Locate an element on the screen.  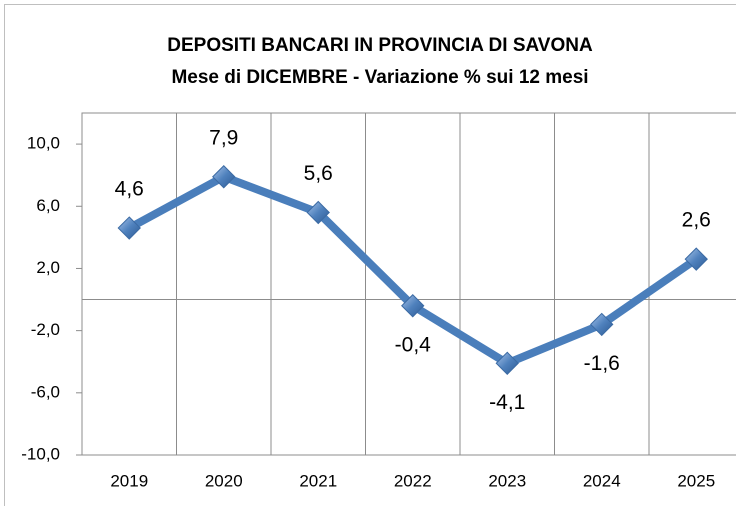
x-tick-label: 2021 is located at coordinates (318, 480).